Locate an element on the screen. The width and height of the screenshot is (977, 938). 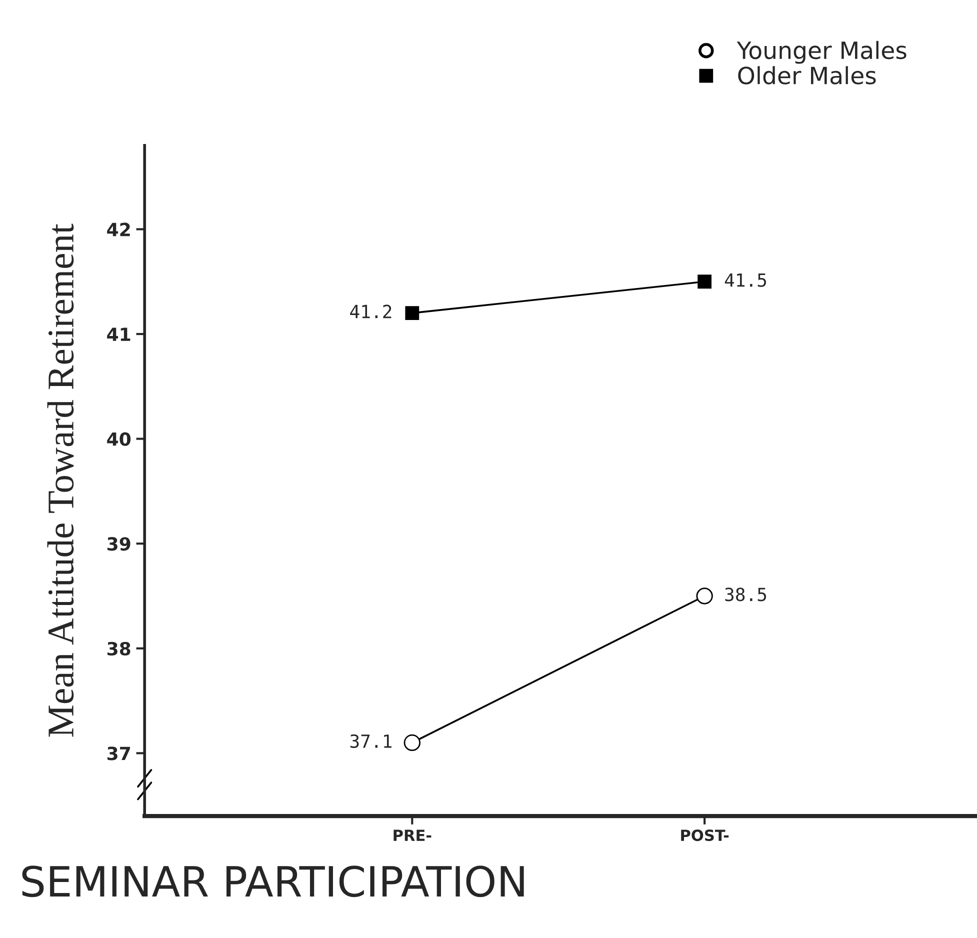
legend-label: Younger Males is located at coordinates (821, 52).